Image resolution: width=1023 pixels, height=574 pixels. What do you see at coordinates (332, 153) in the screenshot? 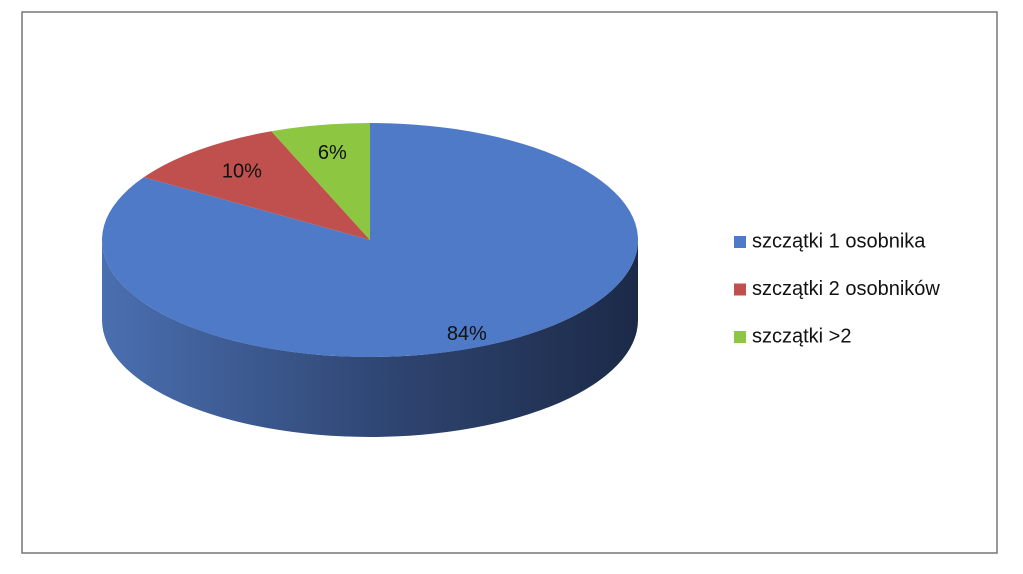
I see `data-label: 6%` at bounding box center [332, 153].